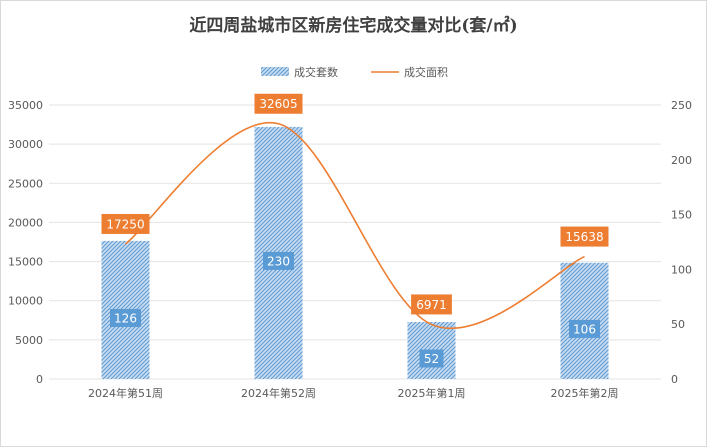 Image resolution: width=707 pixels, height=447 pixels. Describe the element at coordinates (275, 71) in the screenshot. I see `legend-bar-swatch` at that location.